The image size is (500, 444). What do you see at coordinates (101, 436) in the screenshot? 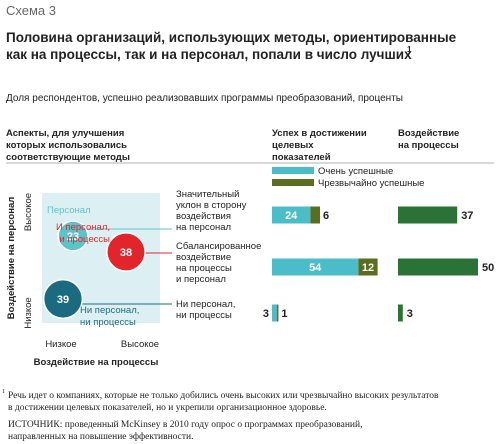
I see `source-line: направленных на повышение эффективности.` at bounding box center [101, 436].